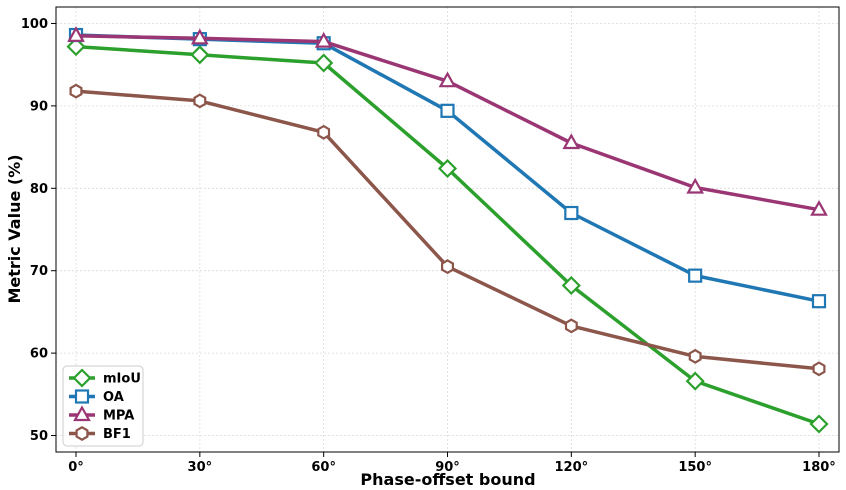 The image size is (846, 490). Describe the element at coordinates (34, 24) in the screenshot. I see `y-tick-label: 100` at that location.